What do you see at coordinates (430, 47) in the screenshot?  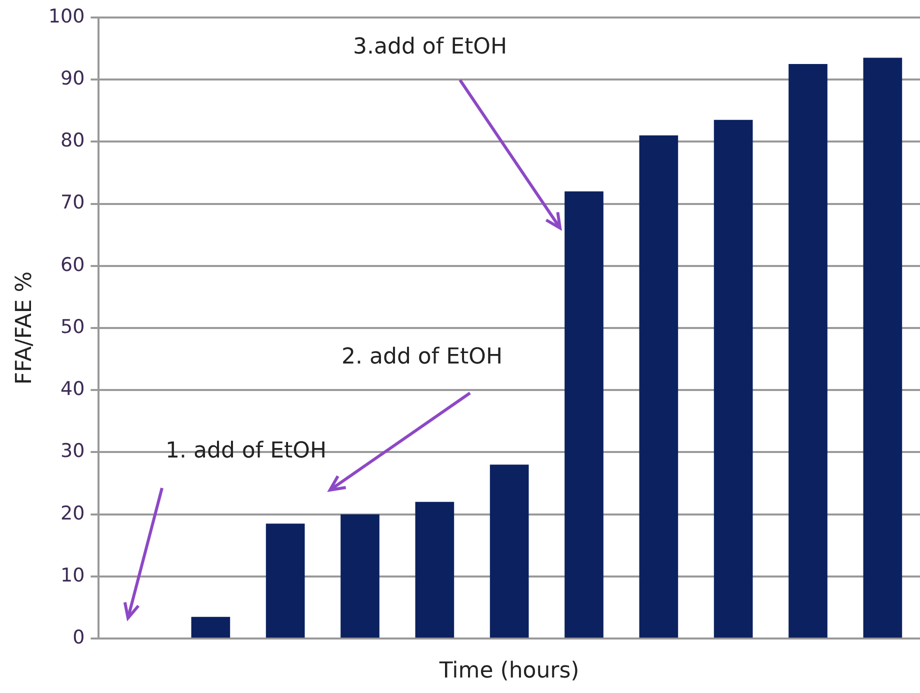 I see `annotation: 3.add of EtOH` at bounding box center [430, 47].